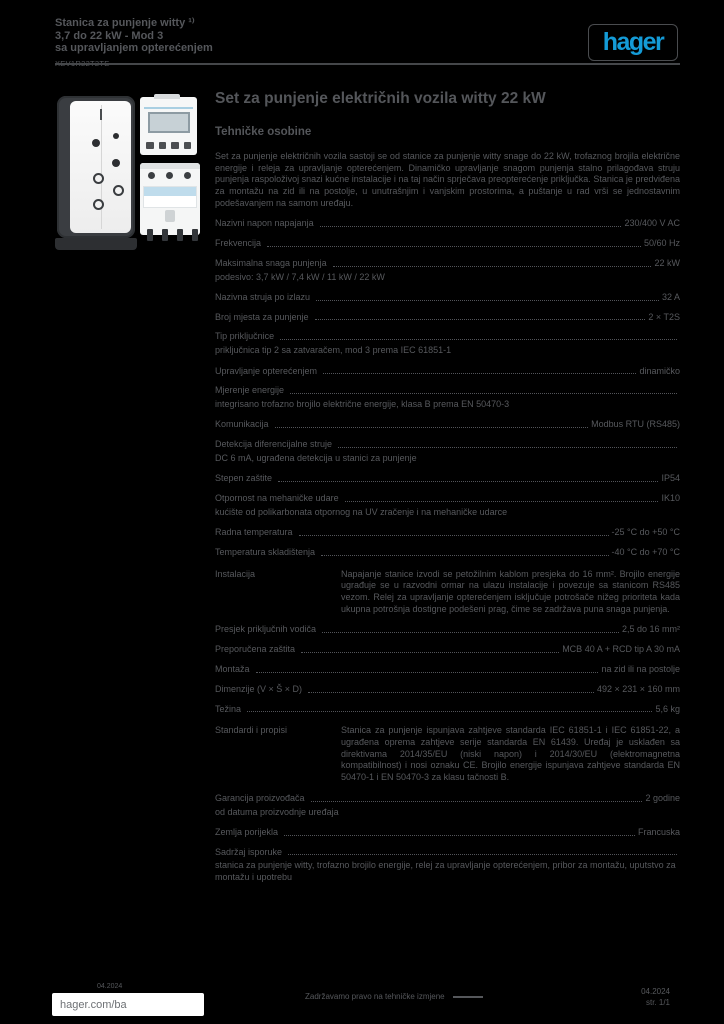 This screenshot has width=724, height=1024. Describe the element at coordinates (251, 730) in the screenshot. I see `spec-paragraph-label: Standardi i propisi` at that location.